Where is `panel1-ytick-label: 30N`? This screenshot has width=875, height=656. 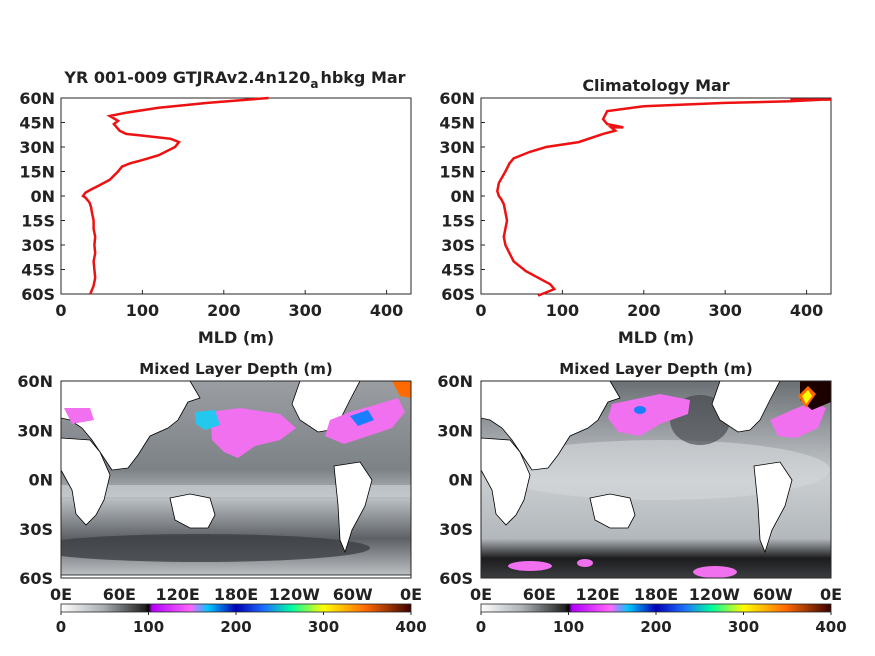
panel1-ytick-label: 30N is located at coordinates (37, 147).